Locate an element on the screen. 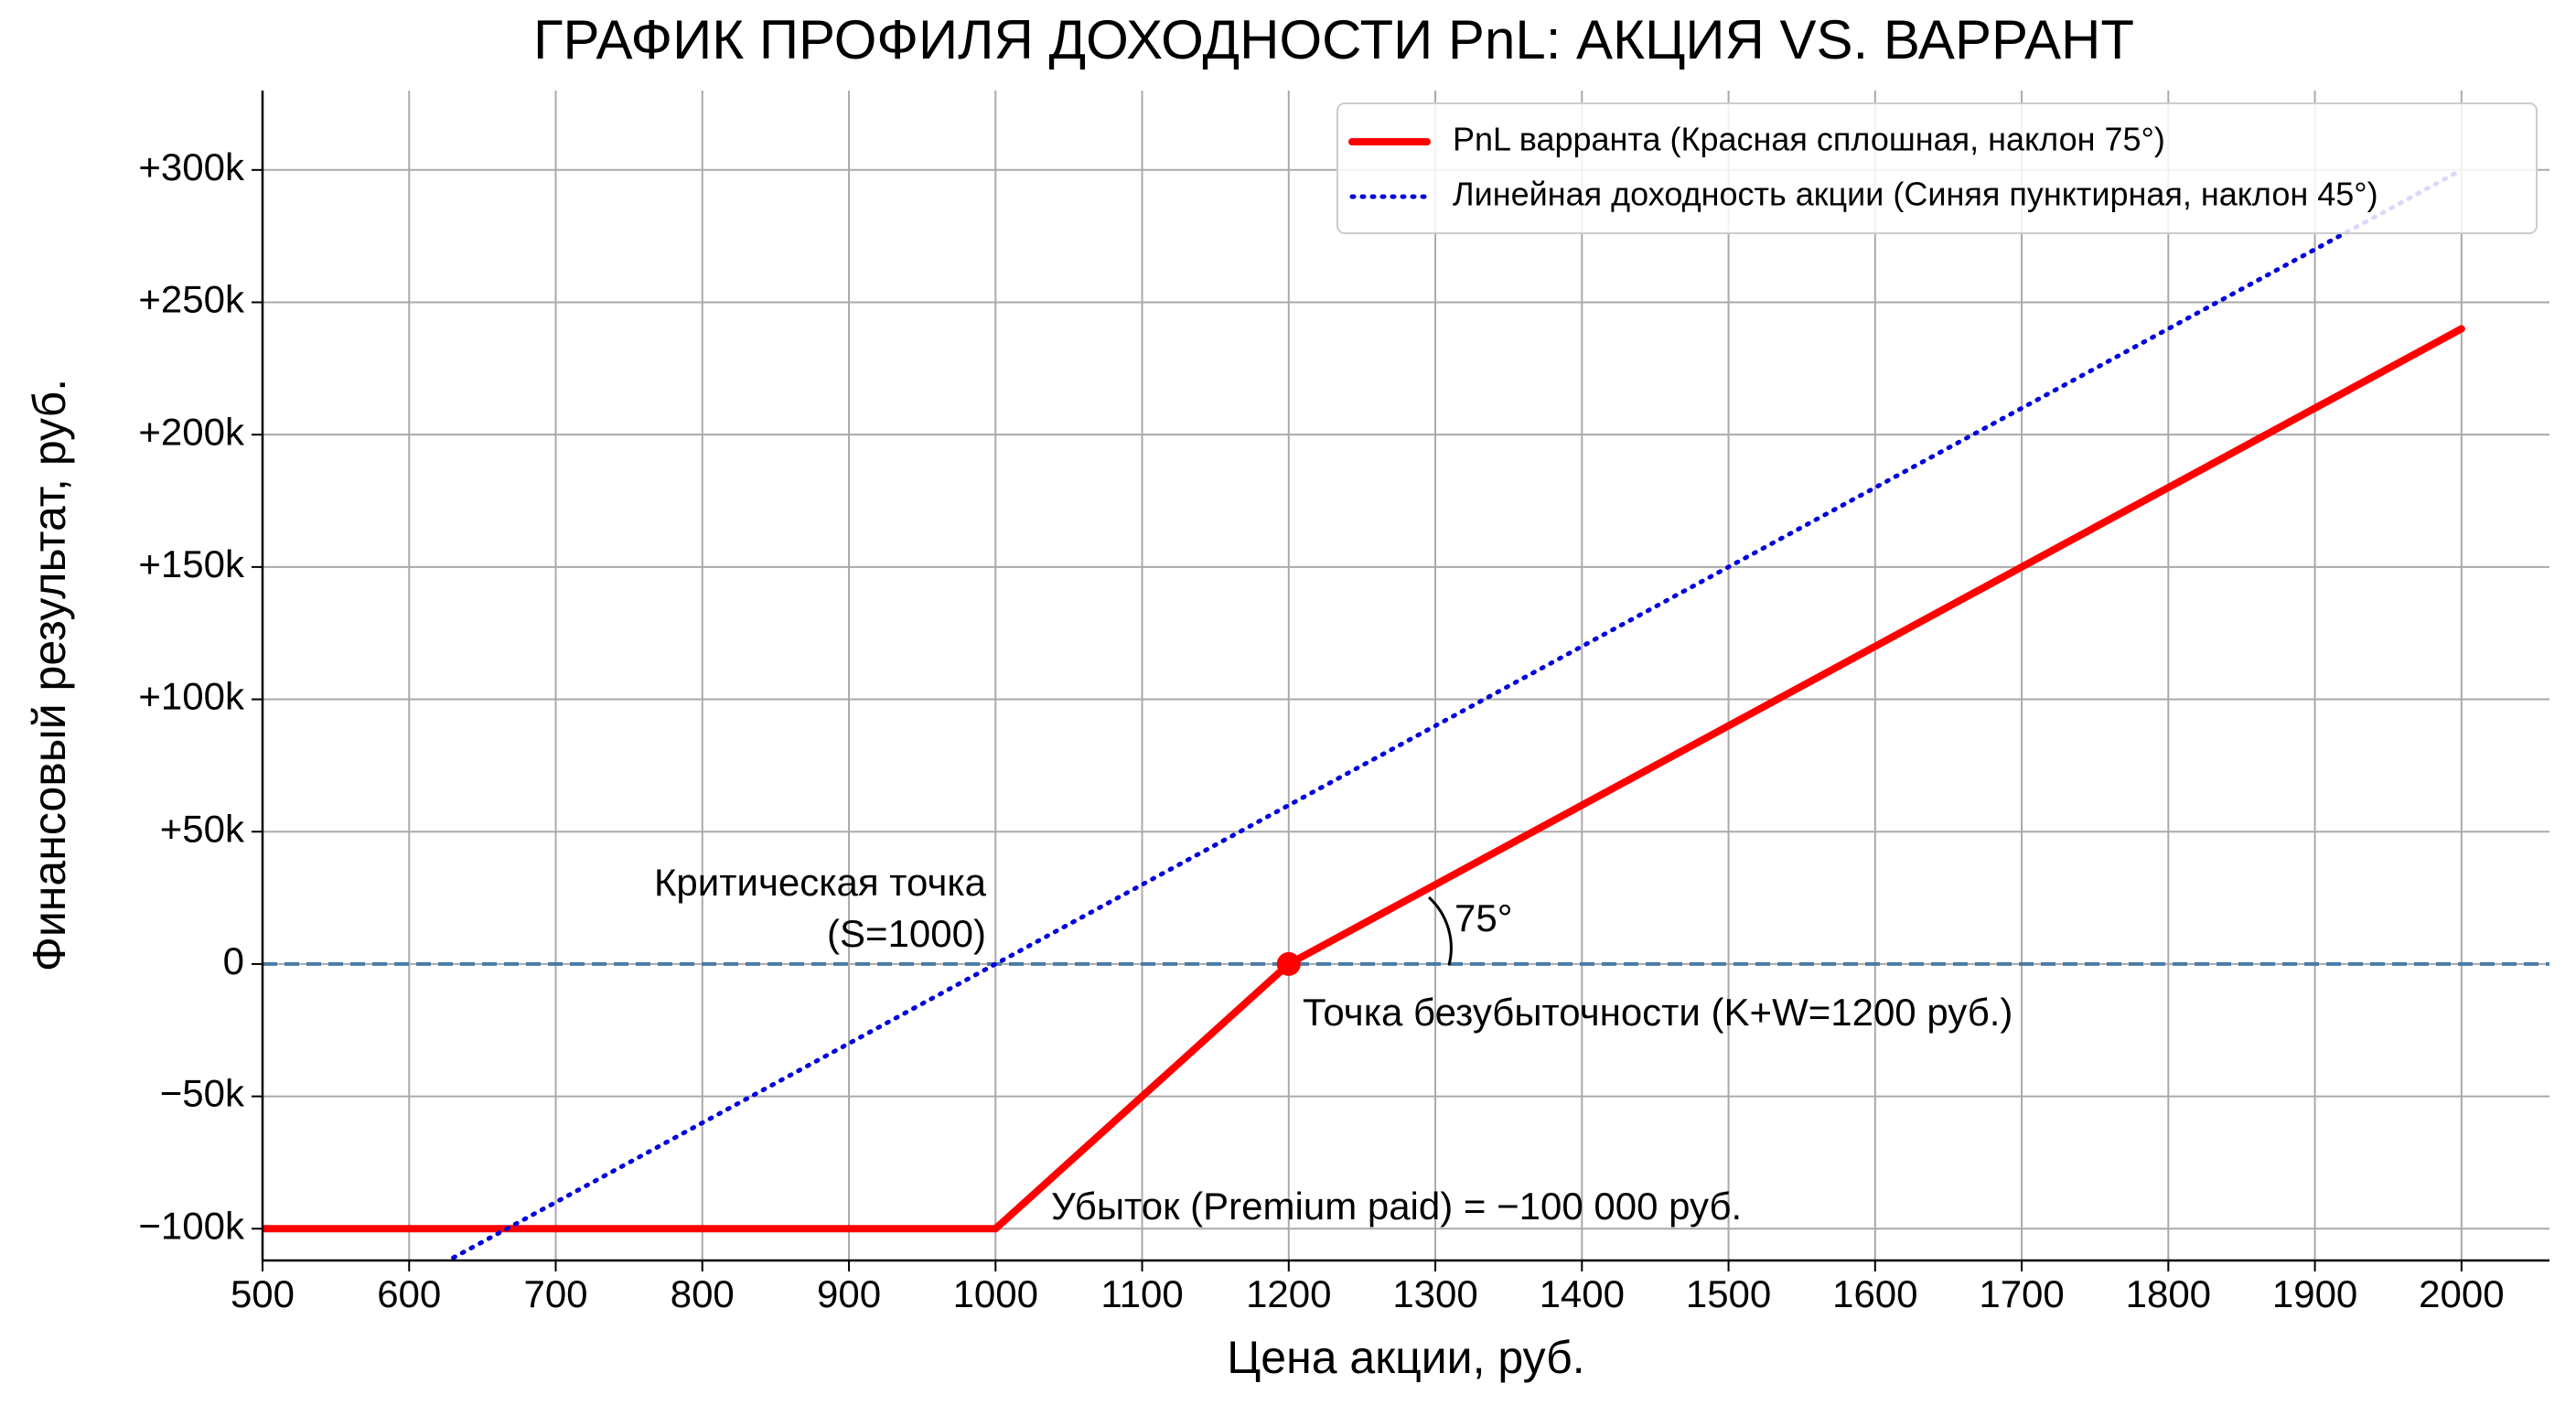 Image resolution: width=2576 pixels, height=1405 pixels. loss-annotation: Убыток (Premium paid) = −100 000 руб. is located at coordinates (1396, 1206).